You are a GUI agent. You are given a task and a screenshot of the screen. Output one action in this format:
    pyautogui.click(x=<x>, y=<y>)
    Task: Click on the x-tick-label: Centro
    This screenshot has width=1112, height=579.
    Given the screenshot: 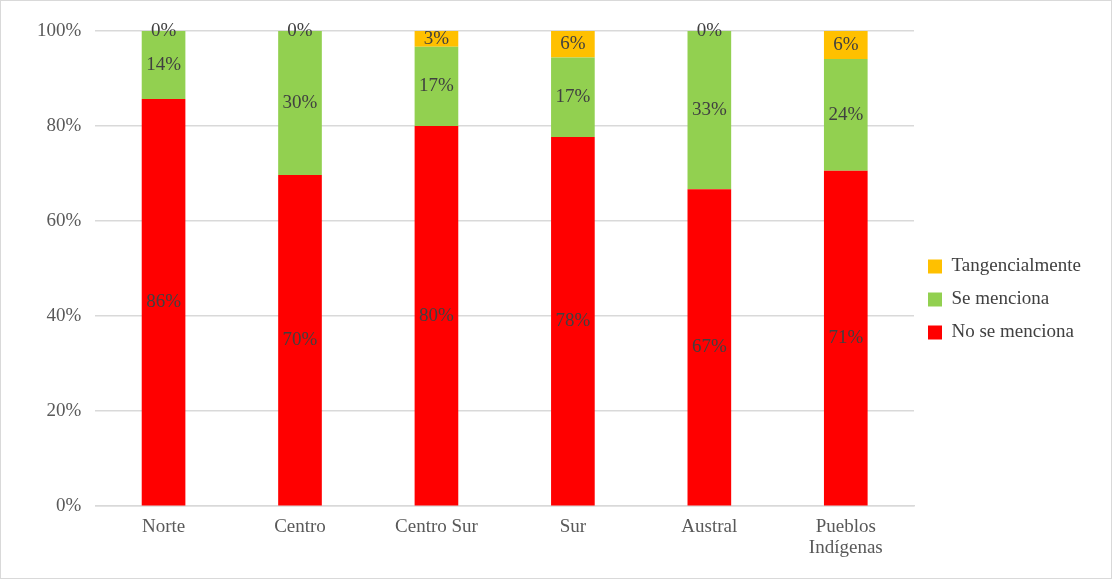 What is the action you would take?
    pyautogui.click(x=300, y=525)
    